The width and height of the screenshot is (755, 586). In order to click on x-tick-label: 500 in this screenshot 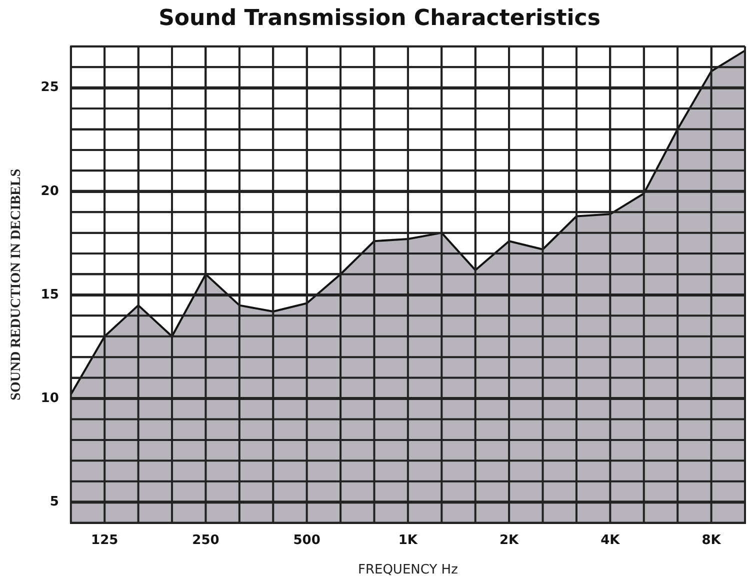, I will do `click(306, 540)`.